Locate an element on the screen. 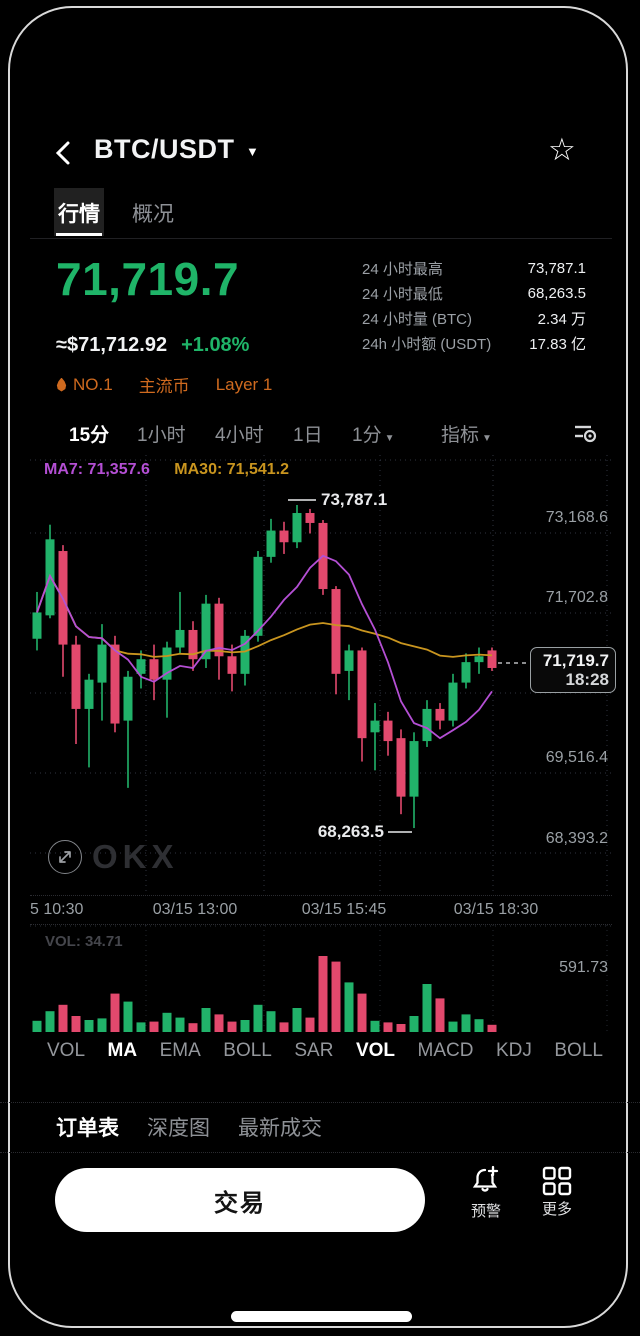  indicator-settings-icon is located at coordinates (586, 434).